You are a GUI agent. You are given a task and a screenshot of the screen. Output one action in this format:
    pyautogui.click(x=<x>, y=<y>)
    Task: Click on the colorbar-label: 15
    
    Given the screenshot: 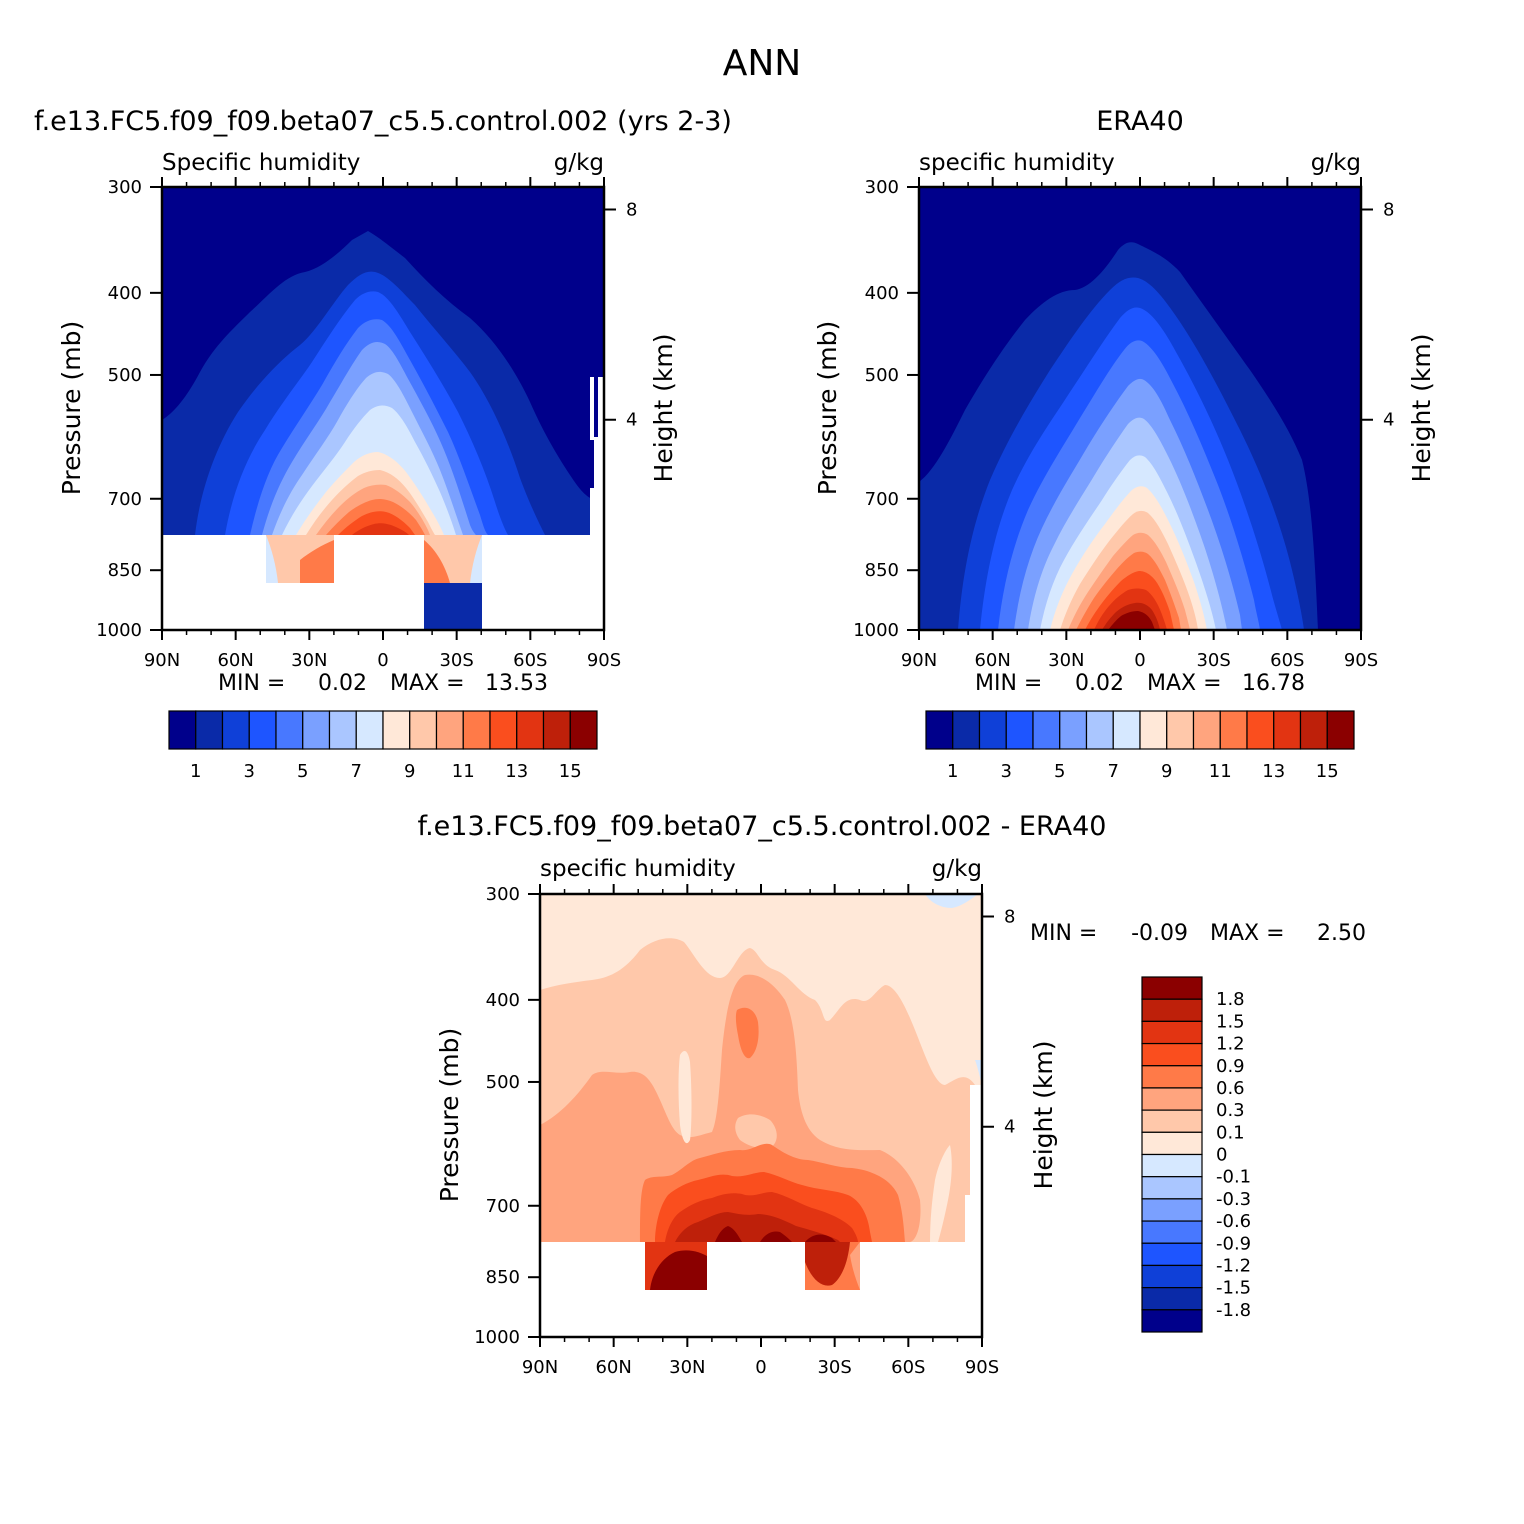 What is the action you would take?
    pyautogui.click(x=570, y=771)
    